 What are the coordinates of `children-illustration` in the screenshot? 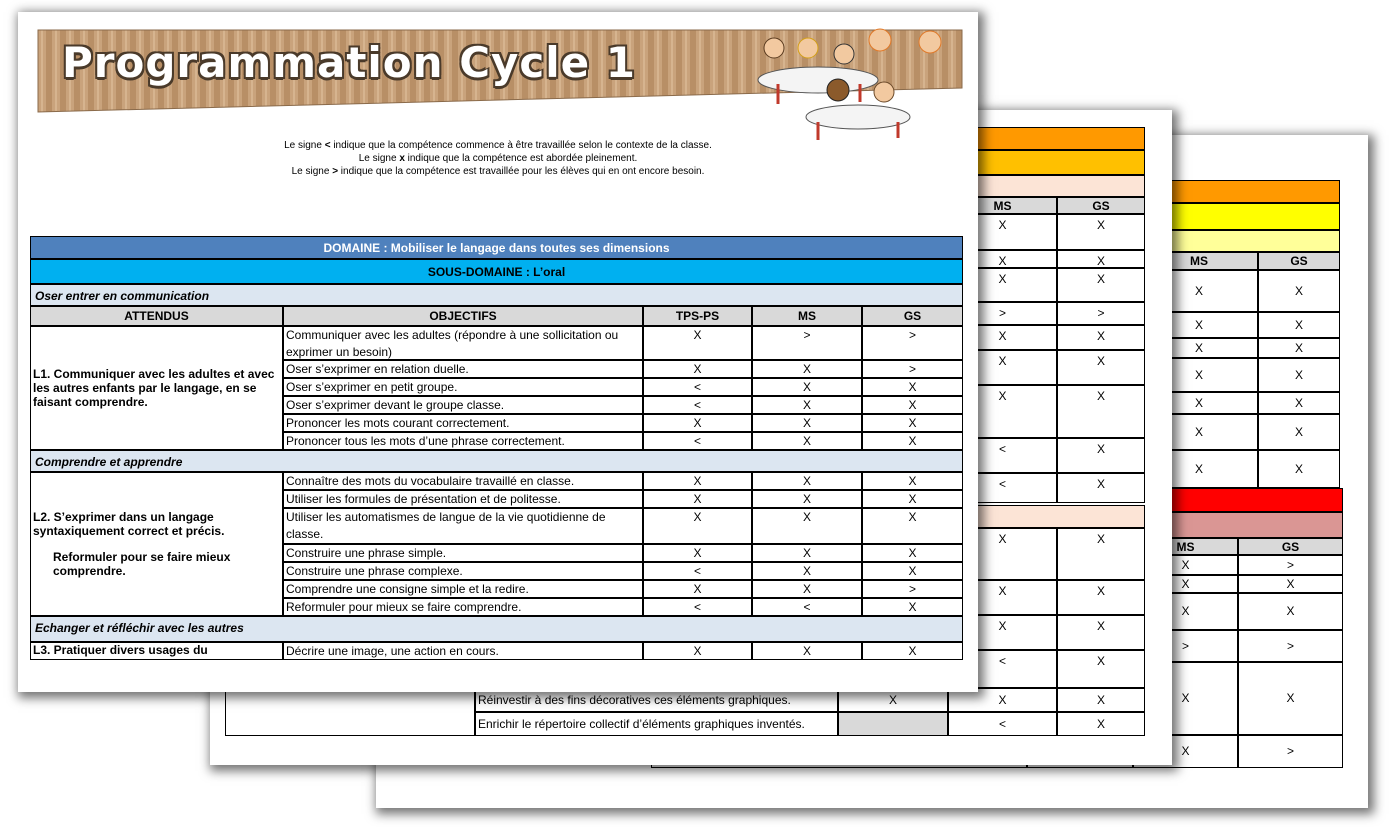 It's located at (849, 84).